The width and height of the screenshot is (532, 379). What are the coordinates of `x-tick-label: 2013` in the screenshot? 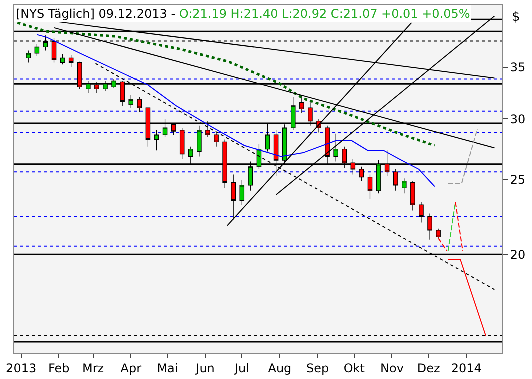 It's located at (21, 368).